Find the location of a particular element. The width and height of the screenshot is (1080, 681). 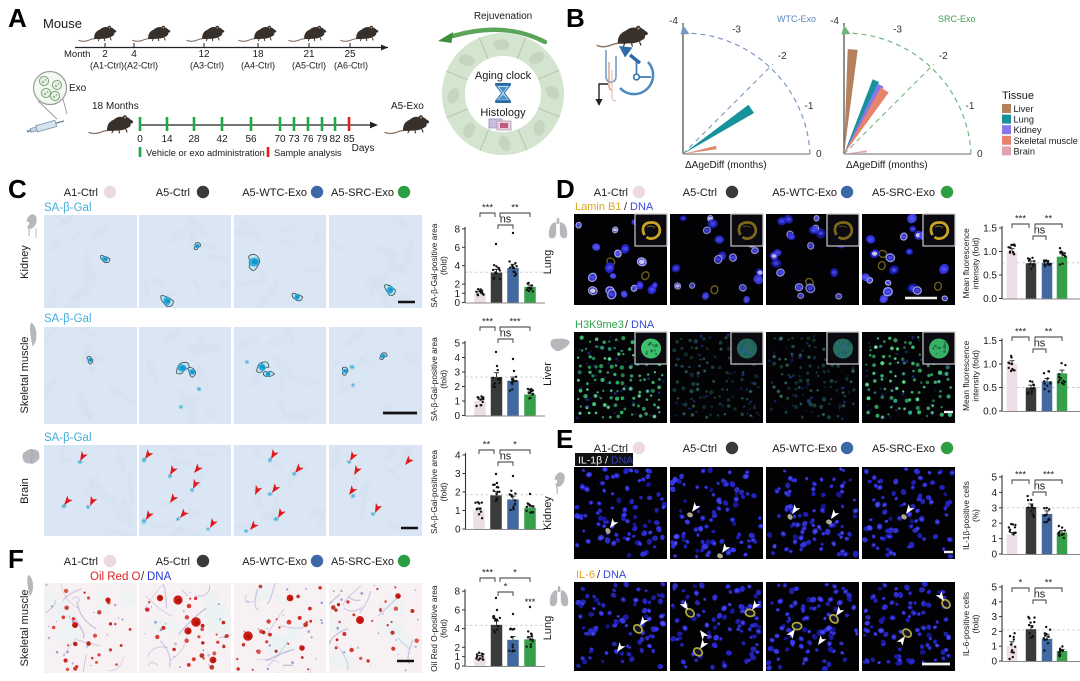

svg-text: -3 is located at coordinates (897, 30).